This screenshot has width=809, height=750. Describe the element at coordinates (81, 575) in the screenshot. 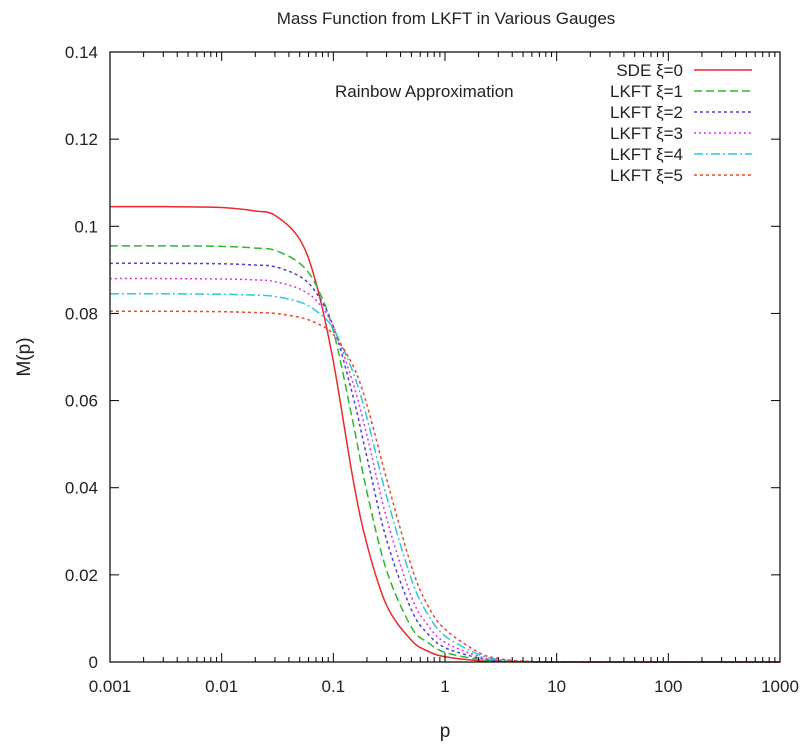

I see `y-tick-label: 0.02` at that location.